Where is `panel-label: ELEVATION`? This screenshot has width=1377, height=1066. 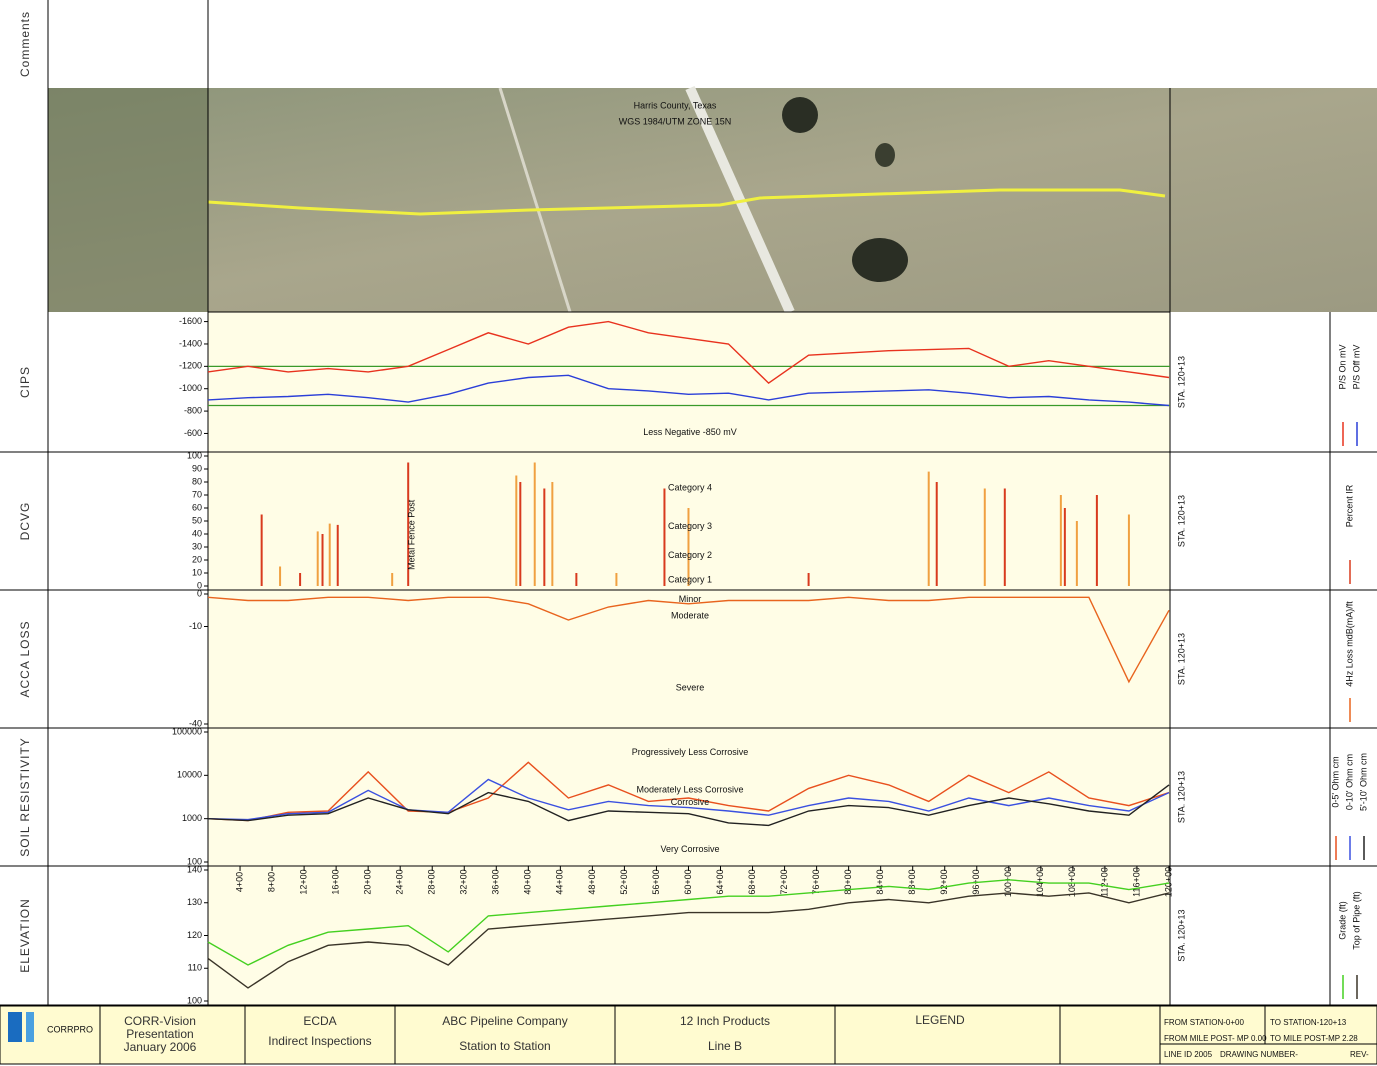
panel-label: ELEVATION is located at coordinates (25, 935).